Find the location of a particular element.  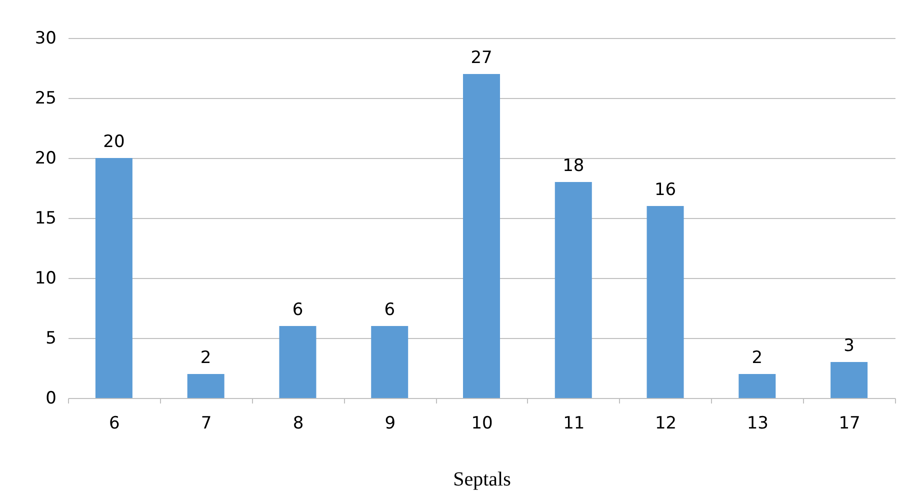

data-label: 20 is located at coordinates (114, 142).